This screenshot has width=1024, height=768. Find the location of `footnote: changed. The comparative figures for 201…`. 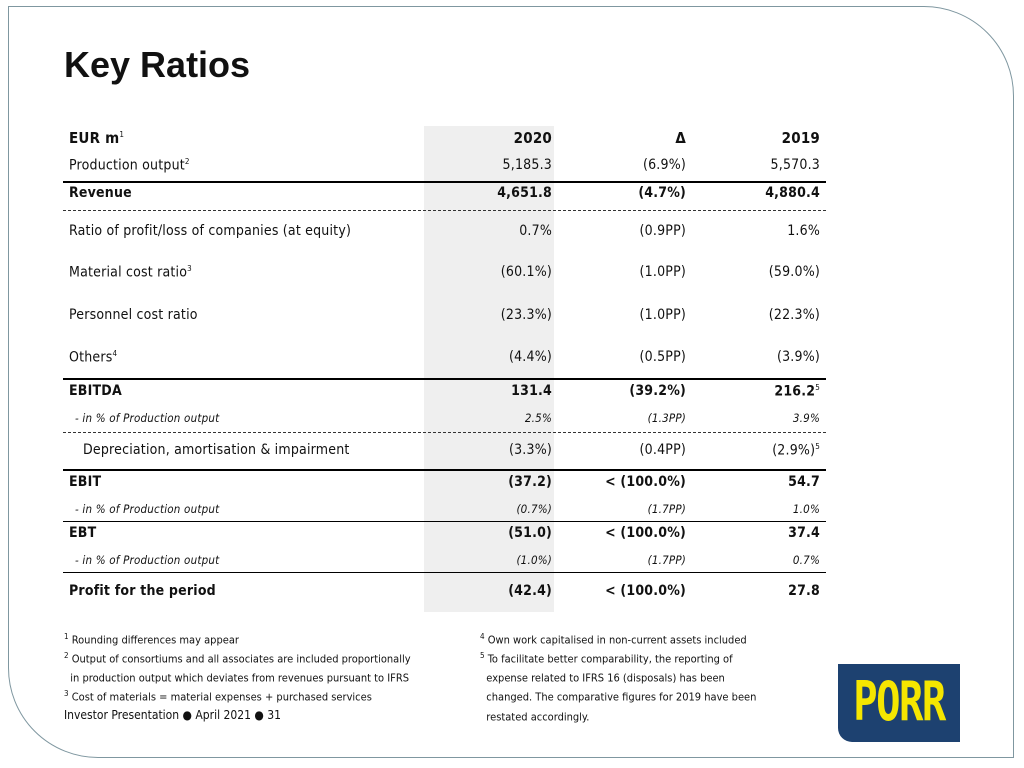

footnote: changed. The comparative figures for 201… is located at coordinates (618, 695).